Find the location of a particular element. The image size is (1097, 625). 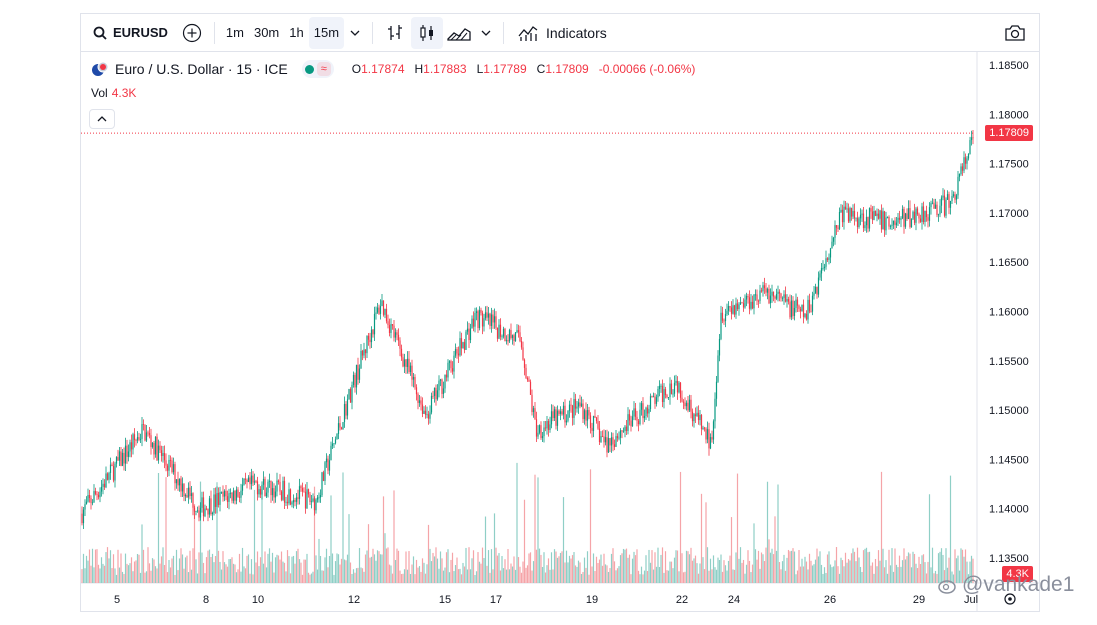

compare-symbol-button is located at coordinates (192, 33).